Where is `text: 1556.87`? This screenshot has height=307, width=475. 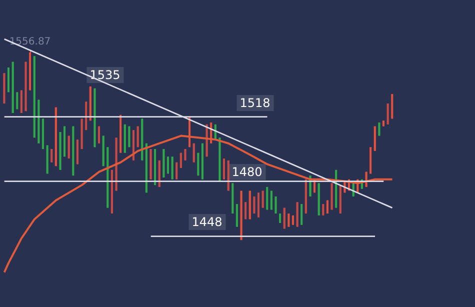
text: 1556.87 is located at coordinates (30, 42).